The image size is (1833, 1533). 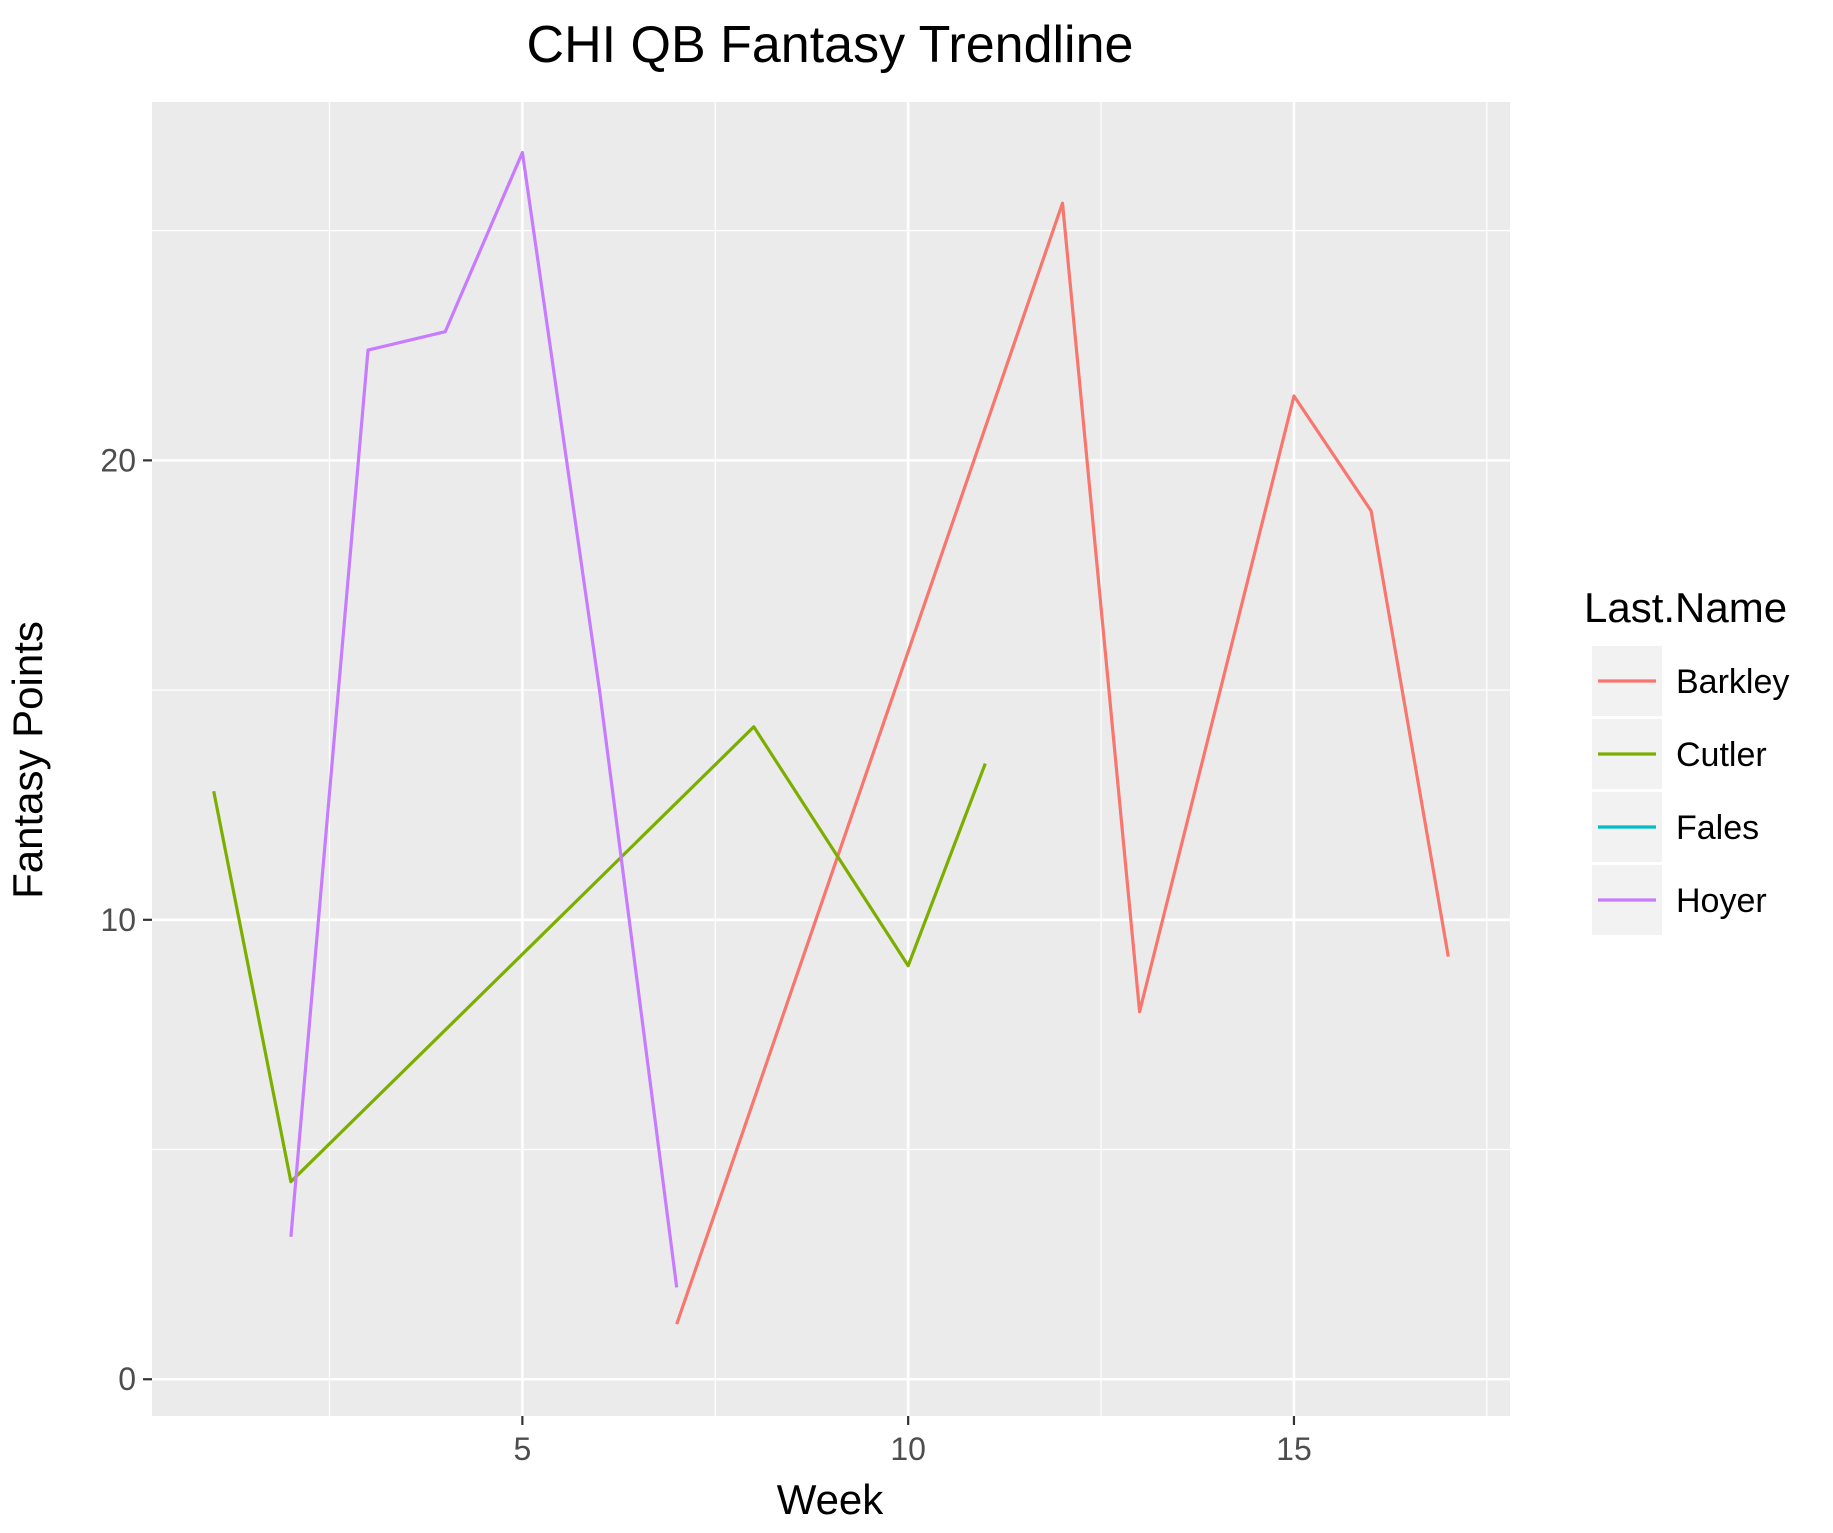 What do you see at coordinates (1732, 682) in the screenshot?
I see `legend-label-barkley: Barkley` at bounding box center [1732, 682].